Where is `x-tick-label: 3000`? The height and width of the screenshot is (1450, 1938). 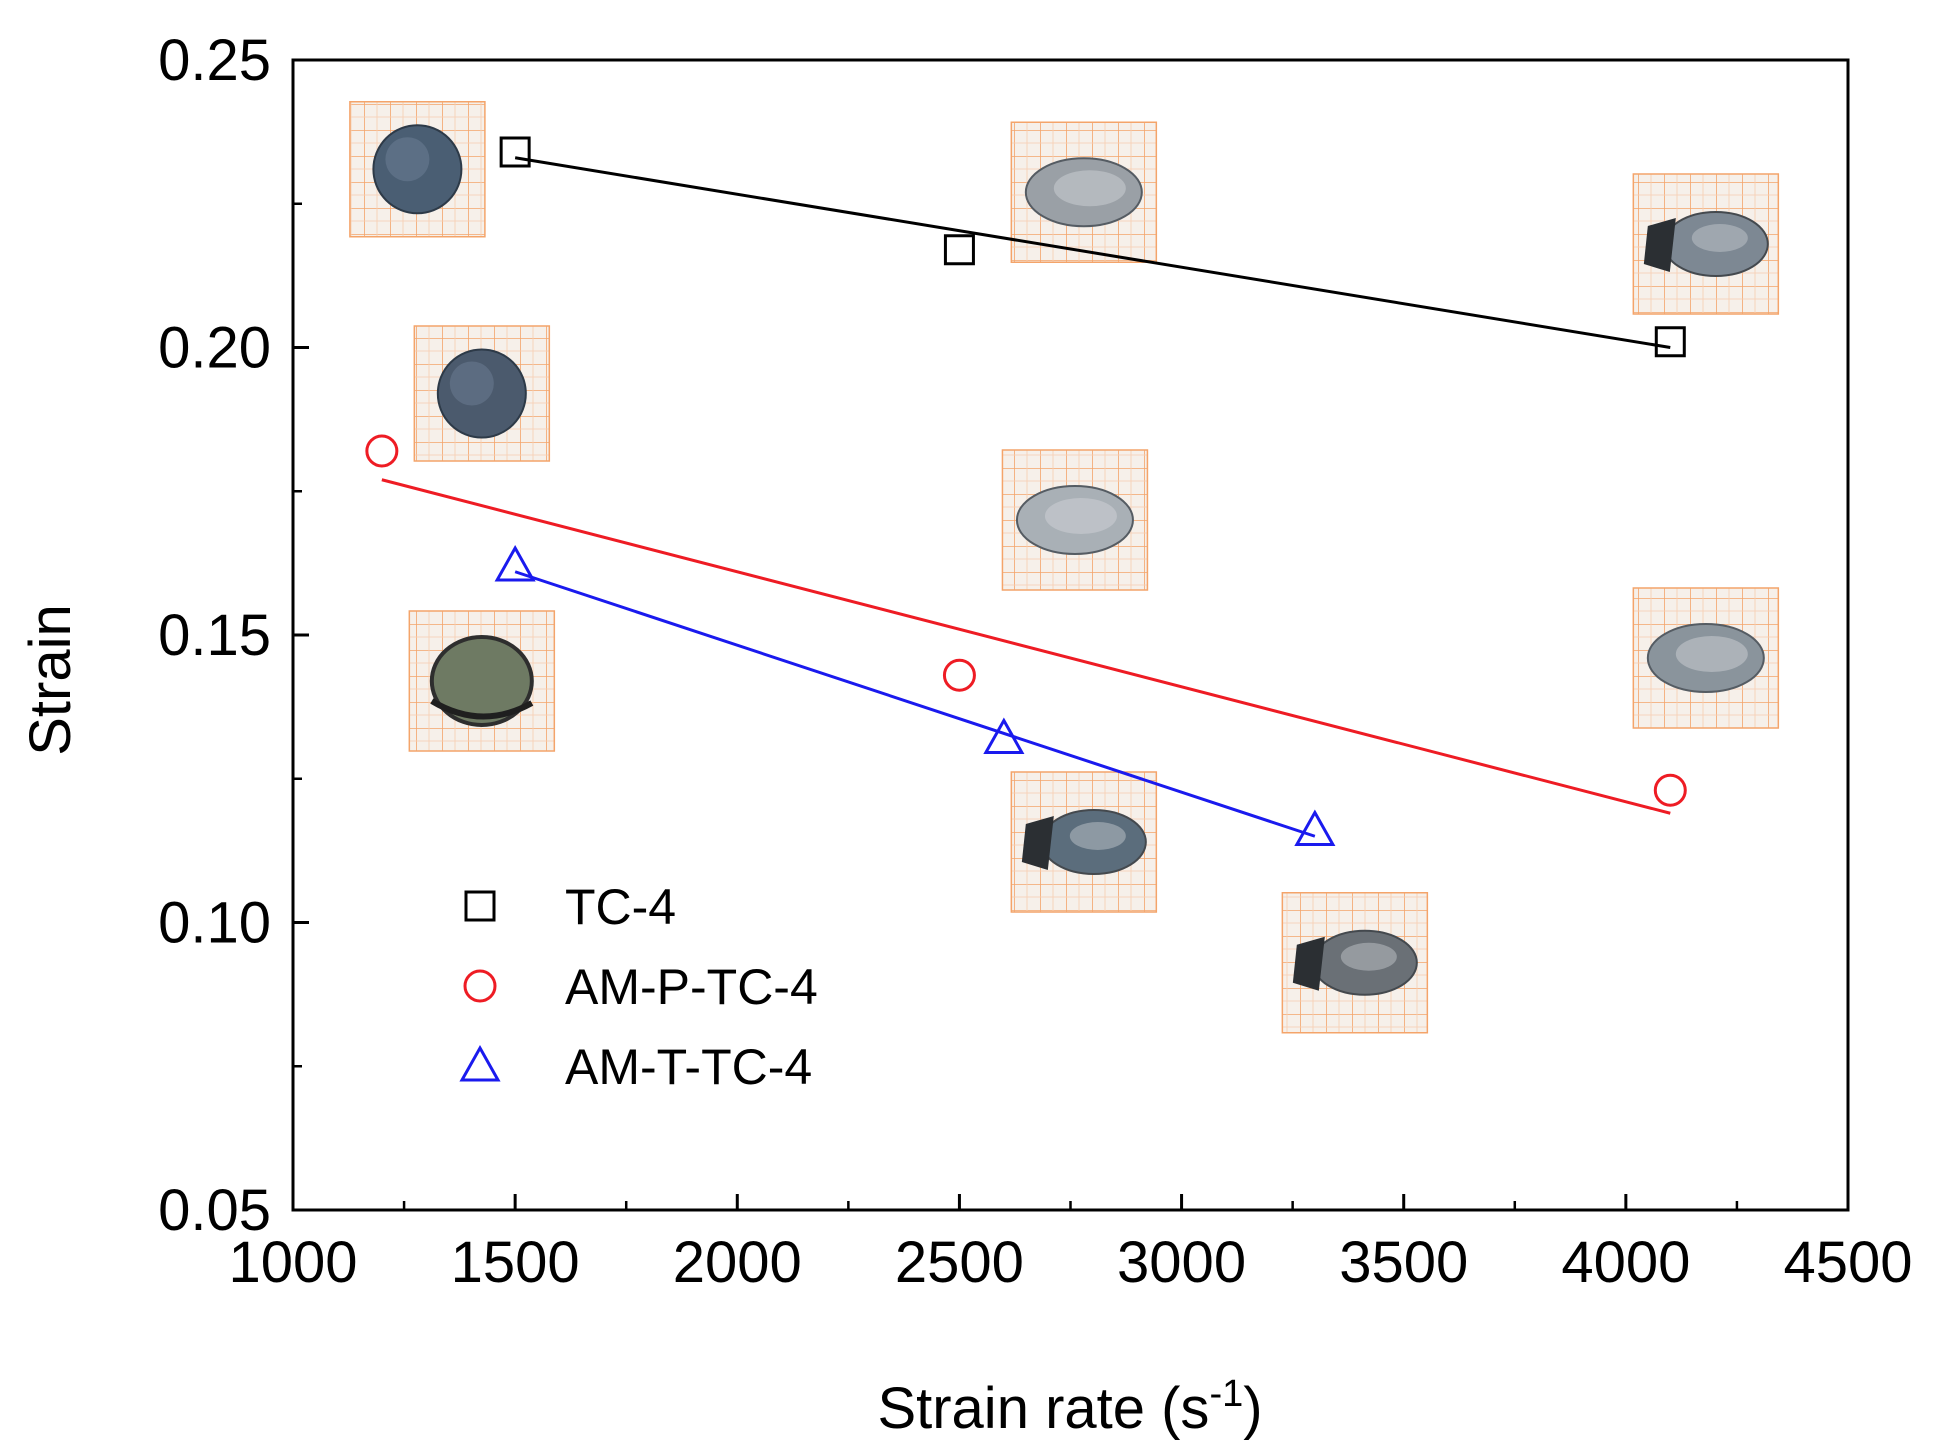 x-tick-label: 3000 is located at coordinates (1181, 1262).